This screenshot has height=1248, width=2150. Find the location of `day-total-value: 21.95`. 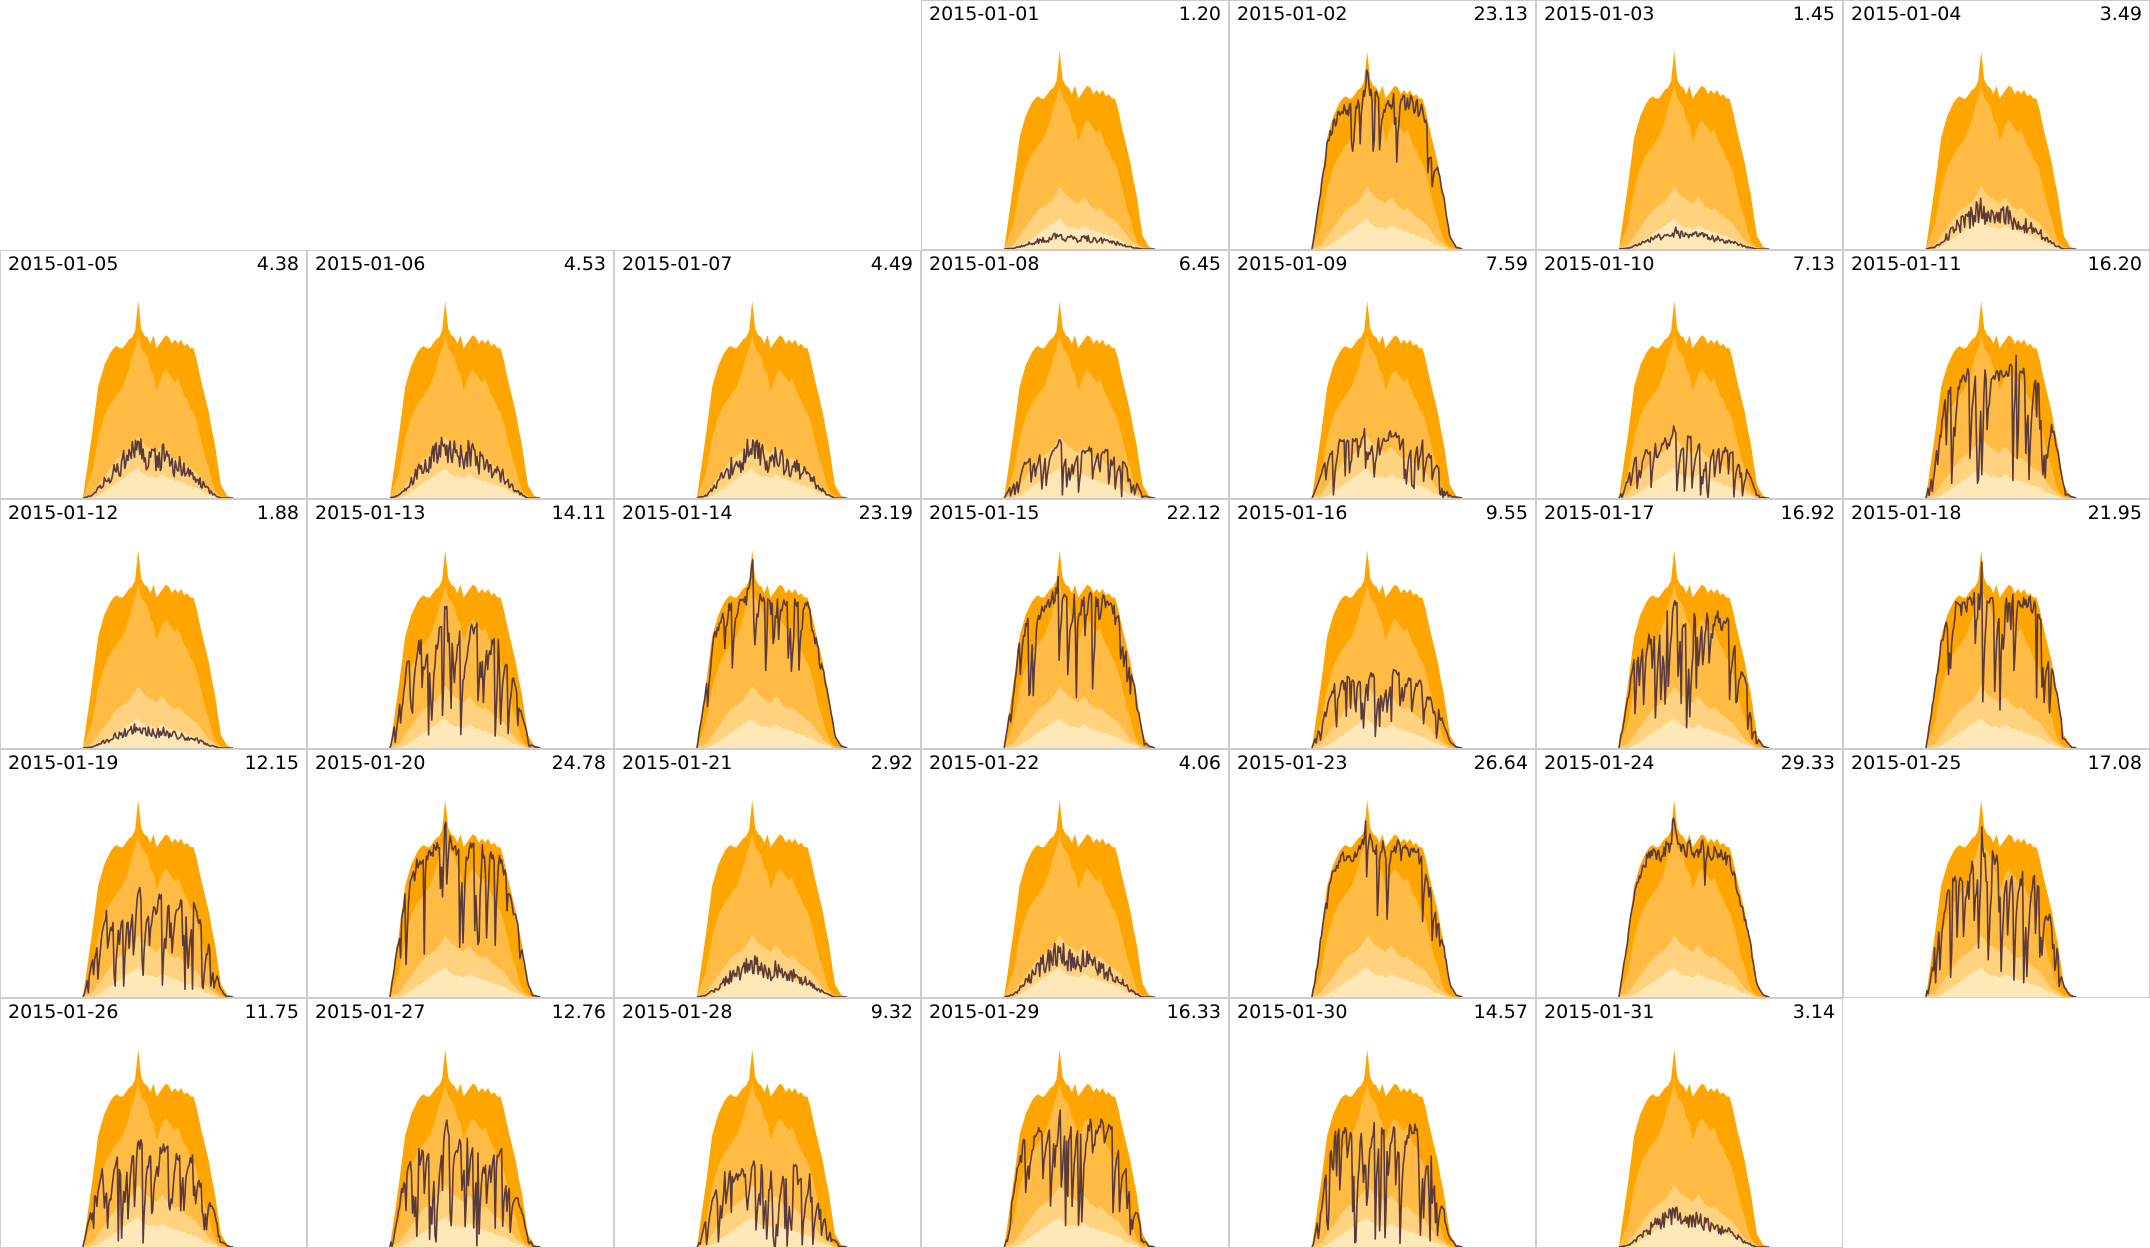

day-total-value: 21.95 is located at coordinates (2114, 513).